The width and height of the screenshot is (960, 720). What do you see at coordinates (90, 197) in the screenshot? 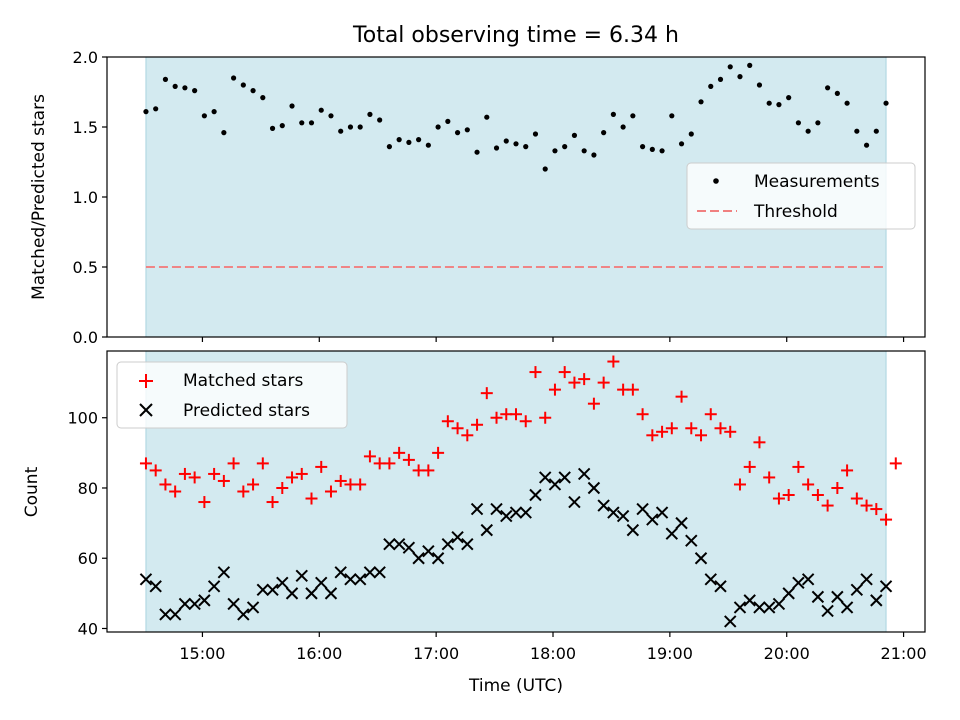
I see `top-y-axis: 0.0 0.5 1.0 1.5 2.0` at bounding box center [90, 197].